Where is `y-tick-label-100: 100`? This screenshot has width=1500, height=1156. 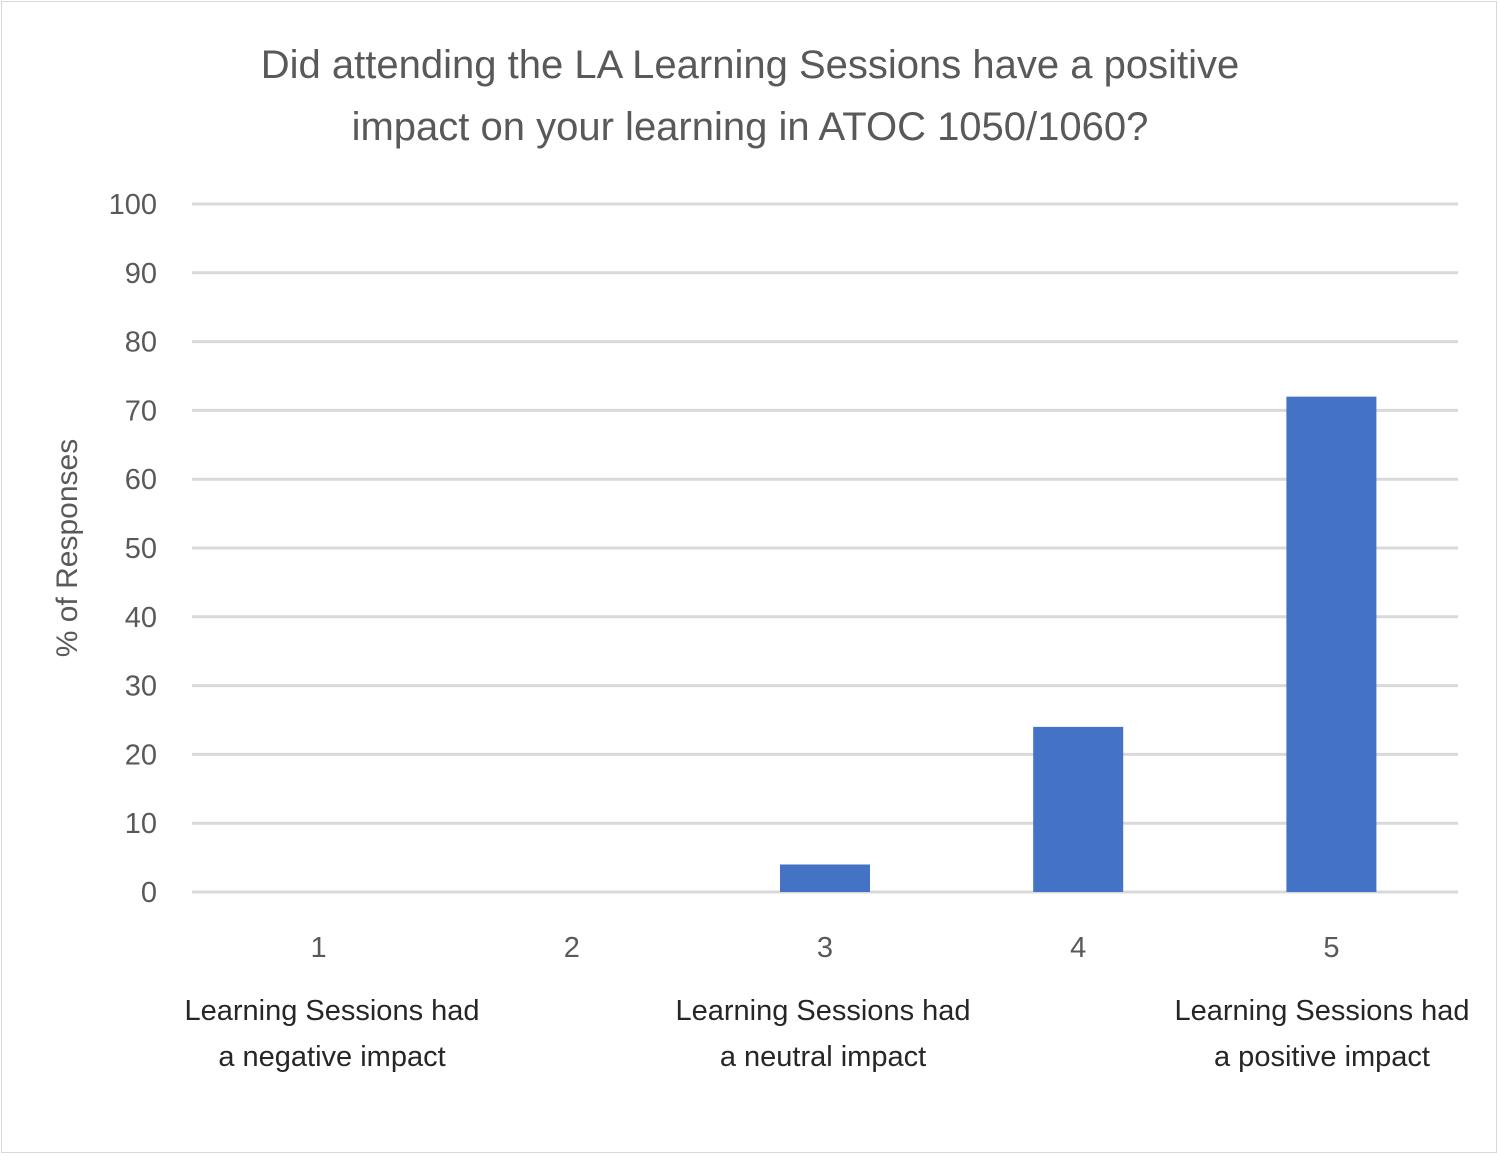
y-tick-label-100: 100 is located at coordinates (133, 205).